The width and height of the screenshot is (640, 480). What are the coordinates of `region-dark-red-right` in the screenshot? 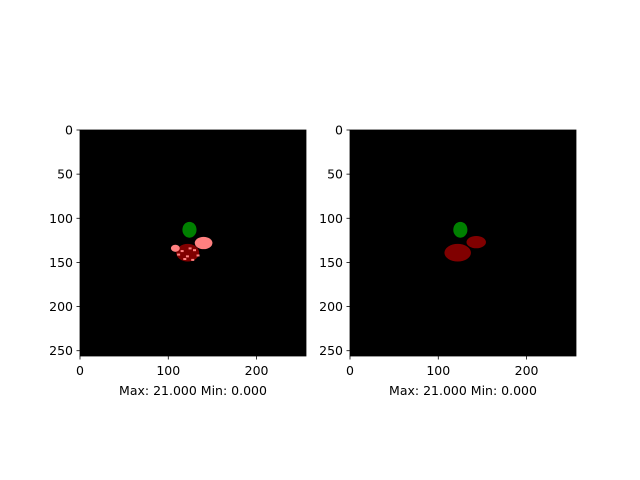 It's located at (476, 242).